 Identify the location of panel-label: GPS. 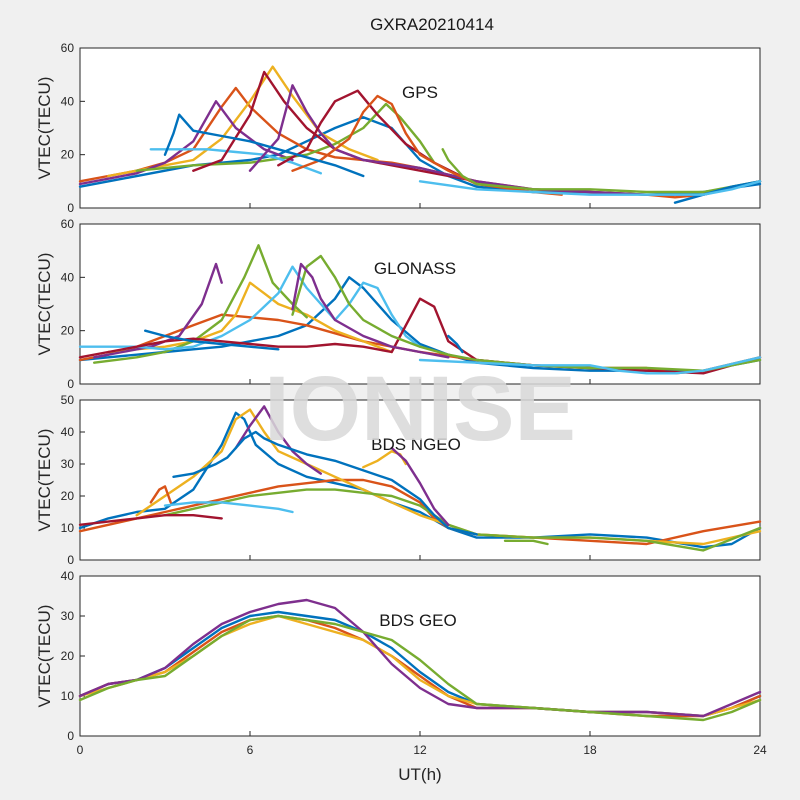
(420, 92).